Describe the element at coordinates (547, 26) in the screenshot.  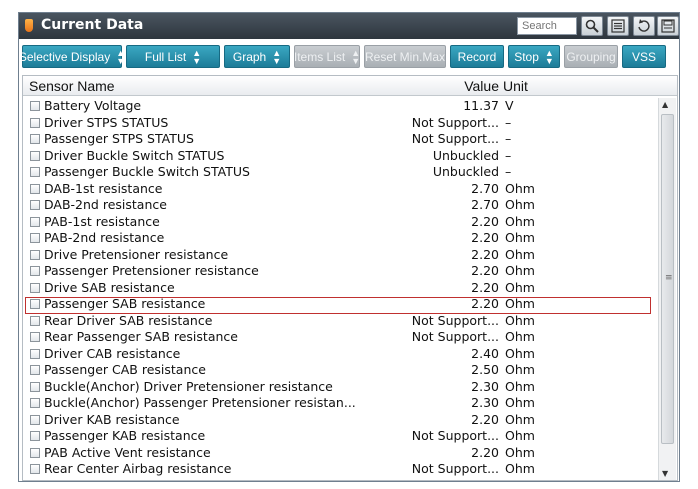
I see `search-input` at that location.